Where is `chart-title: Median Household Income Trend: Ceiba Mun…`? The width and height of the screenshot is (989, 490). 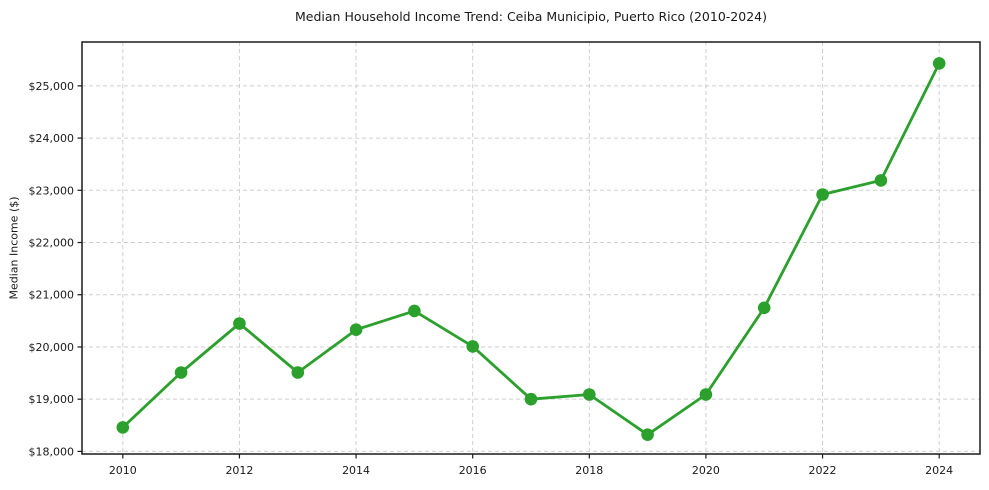
chart-title: Median Household Income Trend: Ceiba Mun… is located at coordinates (531, 16).